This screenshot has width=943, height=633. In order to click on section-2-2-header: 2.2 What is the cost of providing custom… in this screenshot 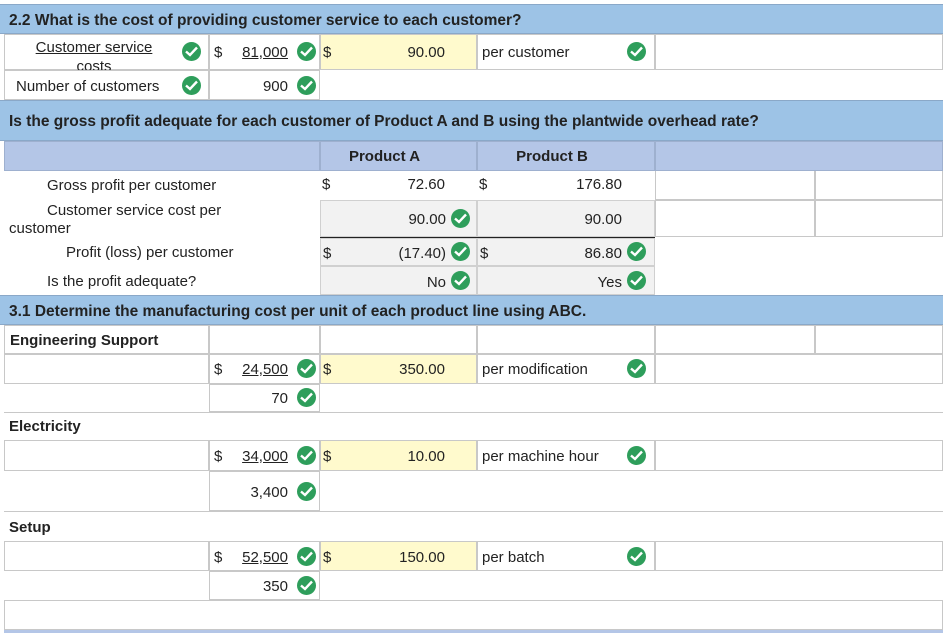, I will do `click(471, 19)`.